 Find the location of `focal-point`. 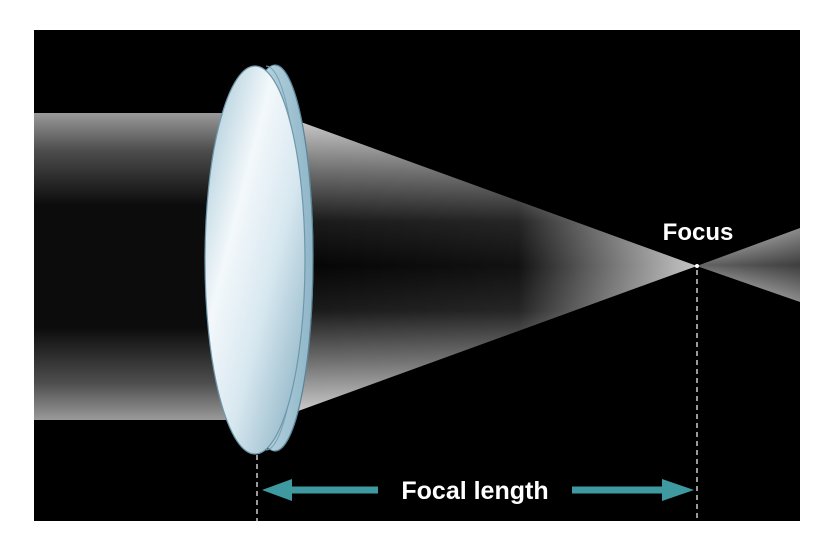

focal-point is located at coordinates (697, 266).